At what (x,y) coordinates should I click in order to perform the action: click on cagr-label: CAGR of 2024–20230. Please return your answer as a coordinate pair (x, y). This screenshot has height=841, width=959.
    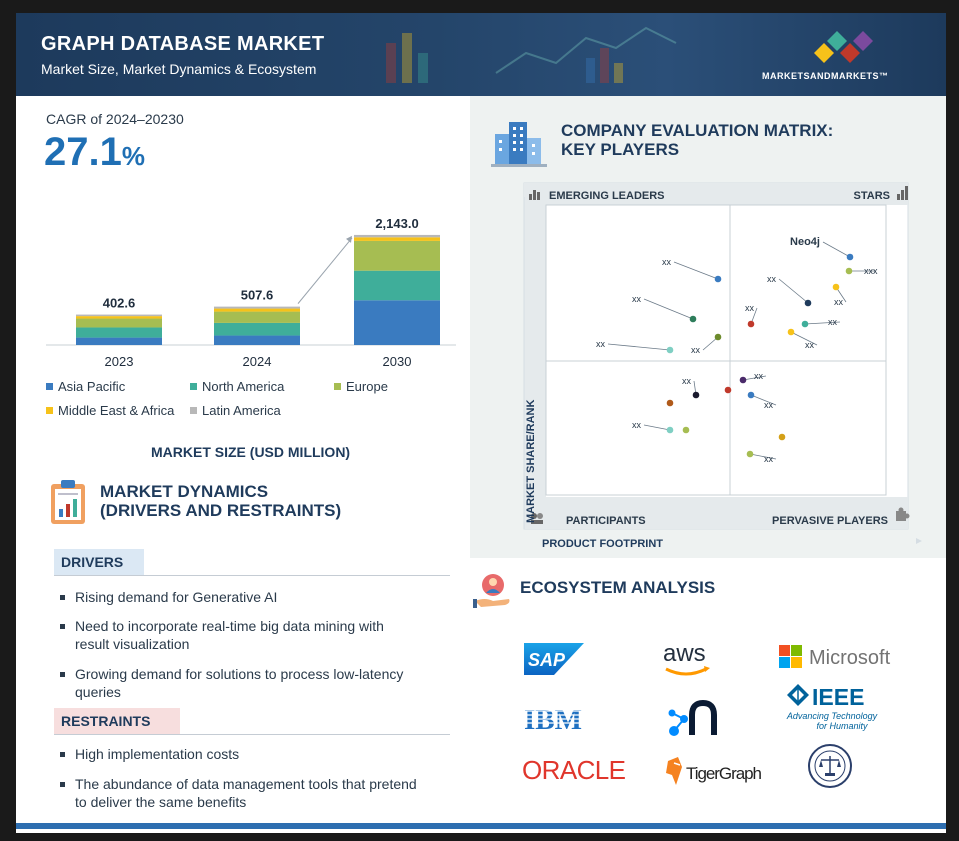
    Looking at the image, I should click on (115, 119).